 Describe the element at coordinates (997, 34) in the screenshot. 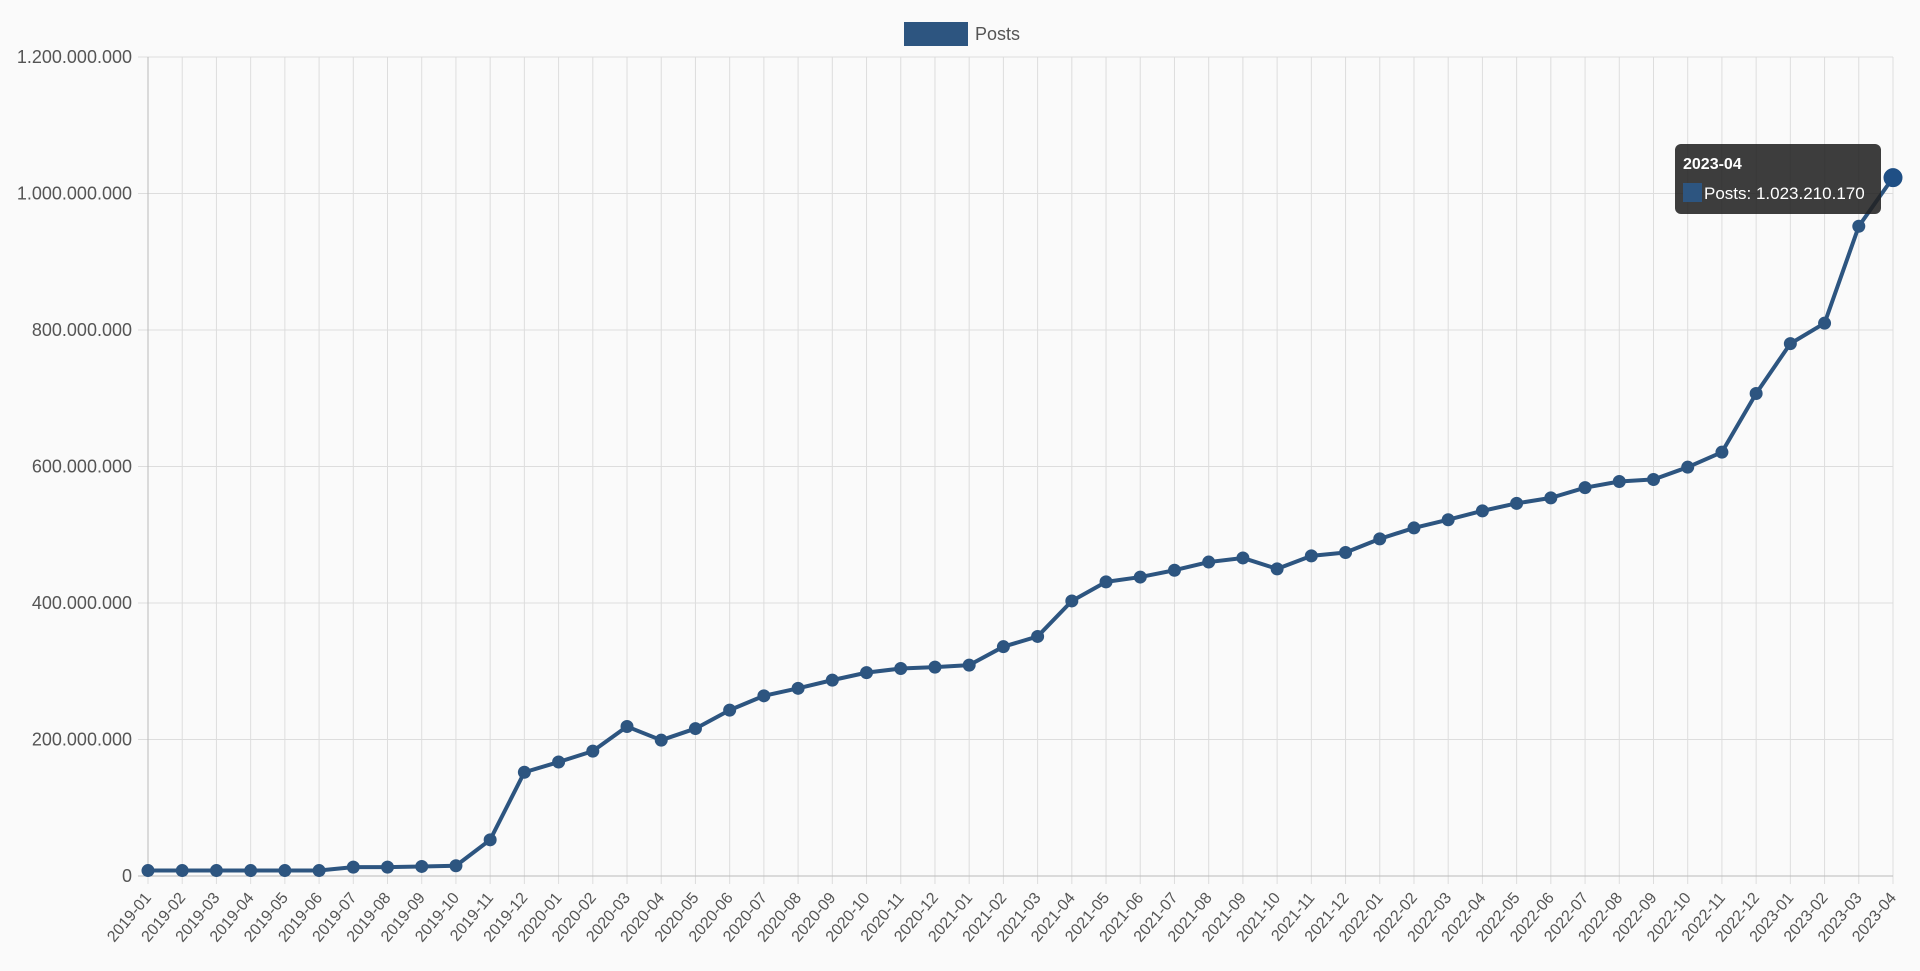

I see `legend-label: Posts` at that location.